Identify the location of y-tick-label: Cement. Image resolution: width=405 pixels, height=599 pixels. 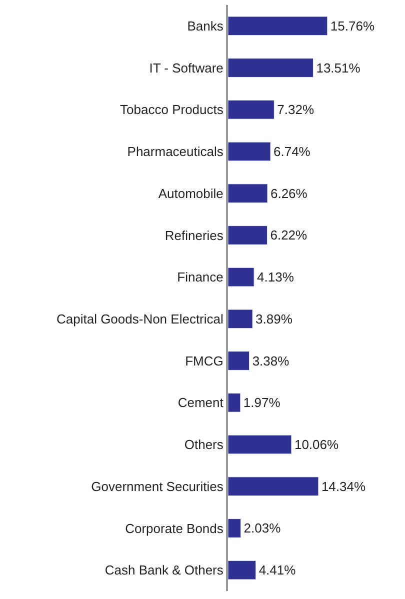
(201, 402).